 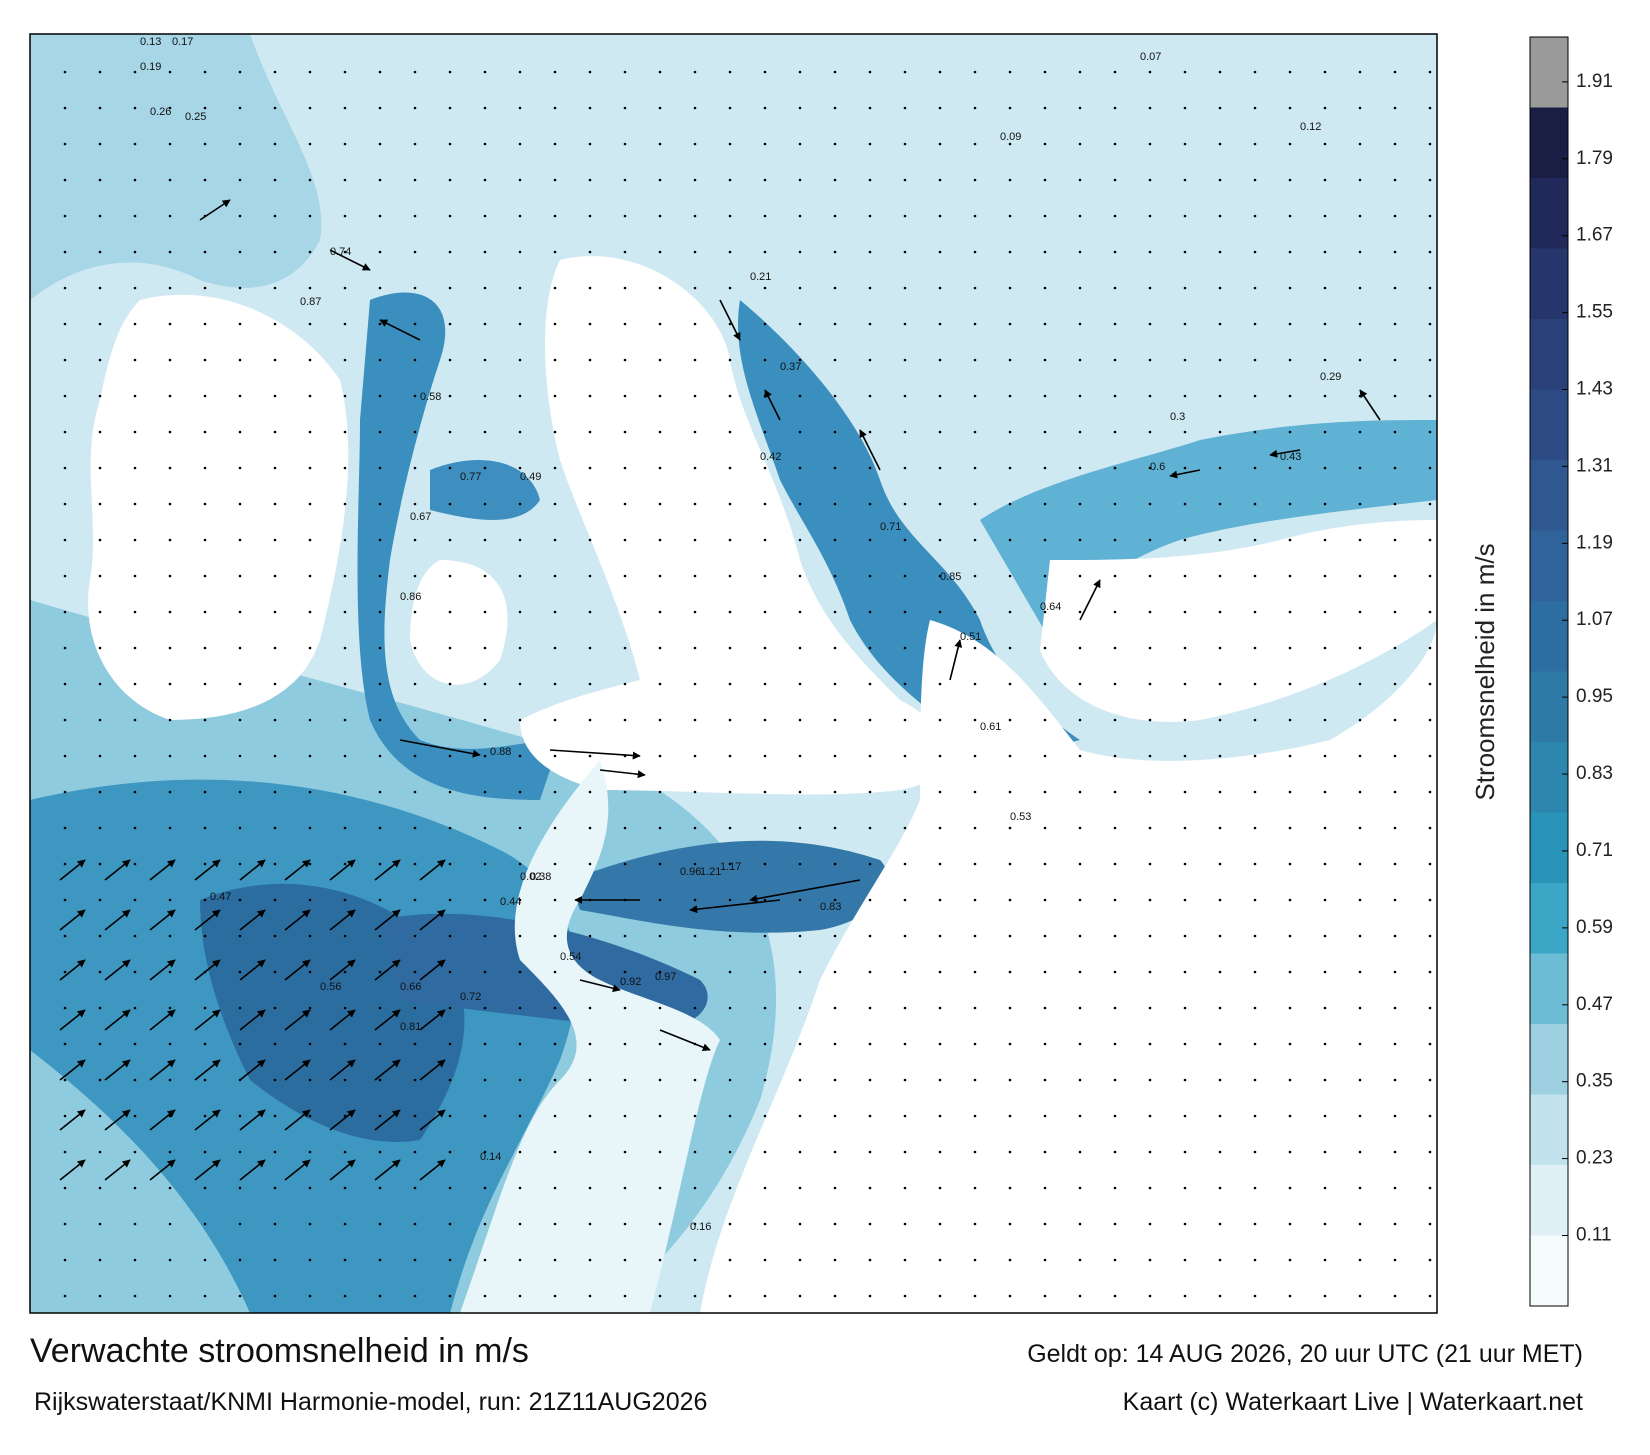 What do you see at coordinates (729, 886) in the screenshot?
I see `sea-deep` at bounding box center [729, 886].